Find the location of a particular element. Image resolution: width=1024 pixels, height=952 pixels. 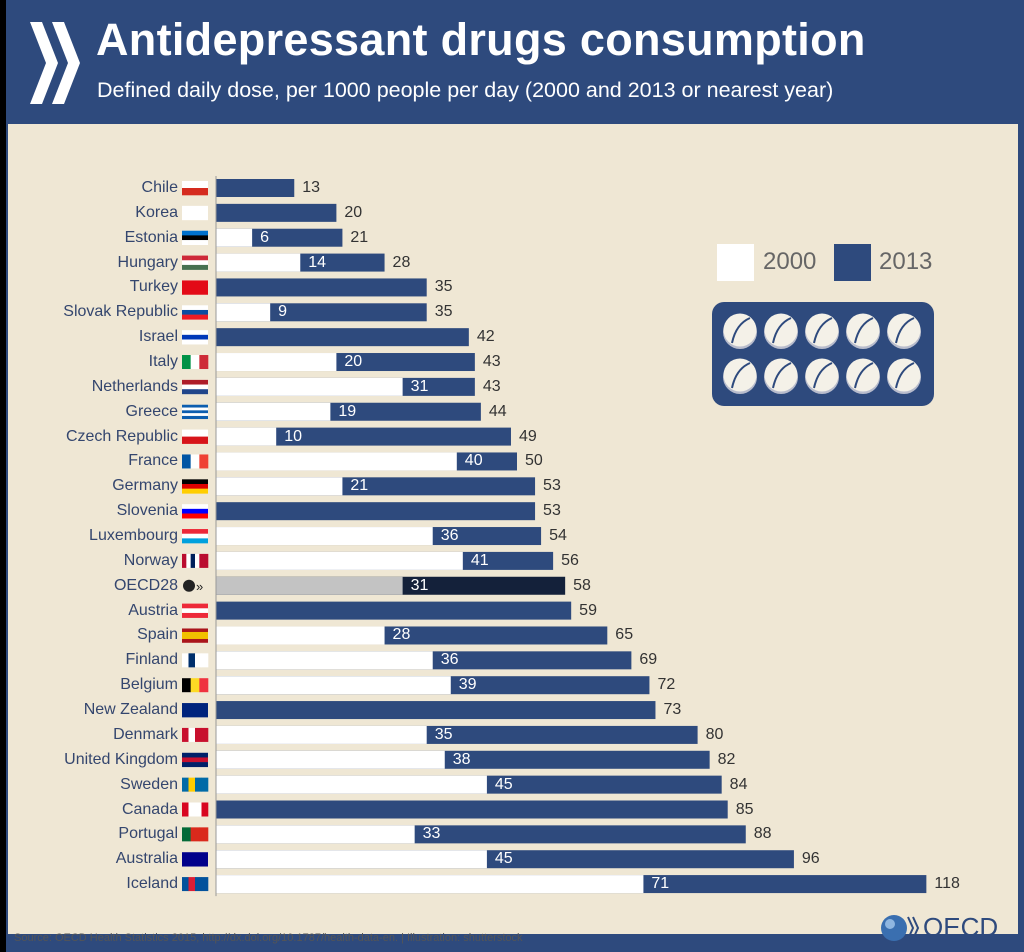

category-label: France is located at coordinates (153, 461).